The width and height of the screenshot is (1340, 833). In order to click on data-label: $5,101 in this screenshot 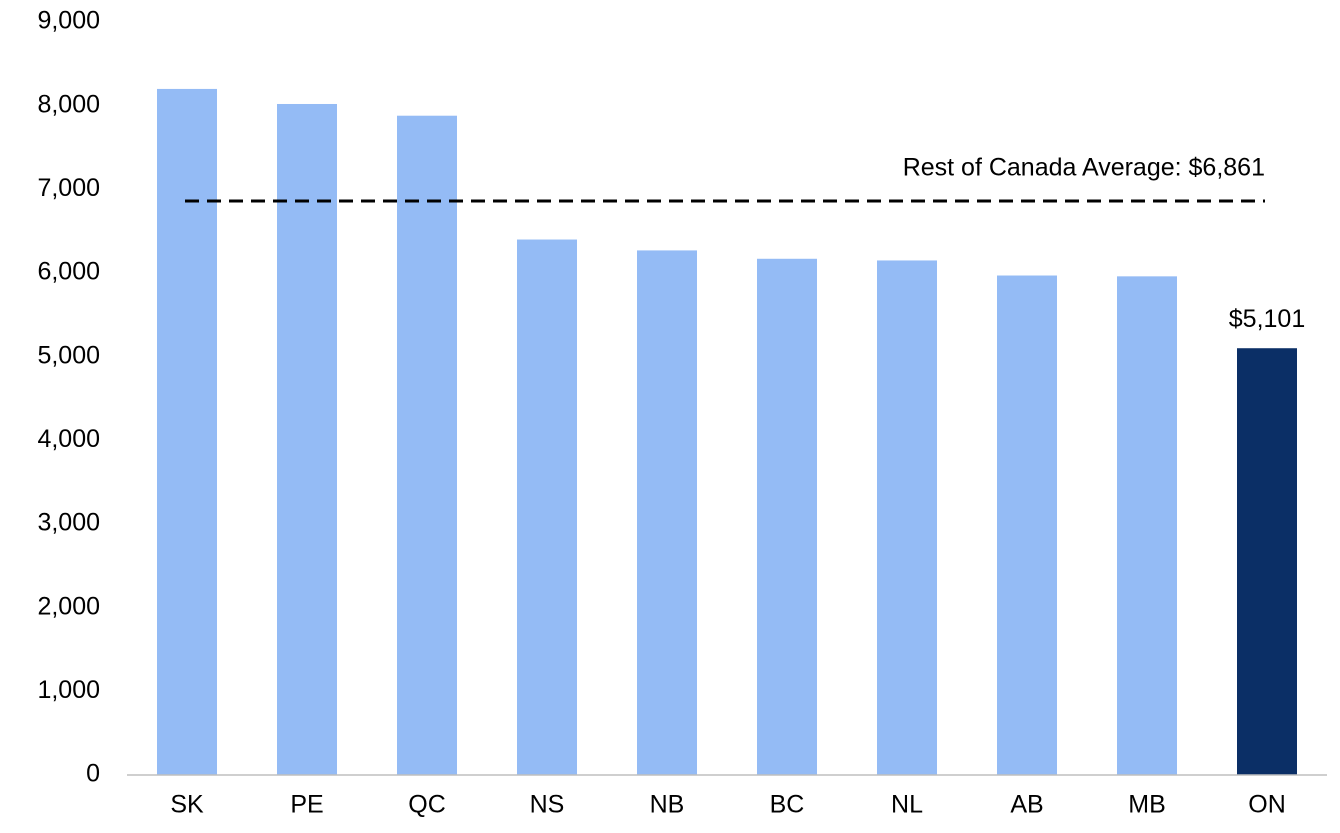, I will do `click(1267, 319)`.